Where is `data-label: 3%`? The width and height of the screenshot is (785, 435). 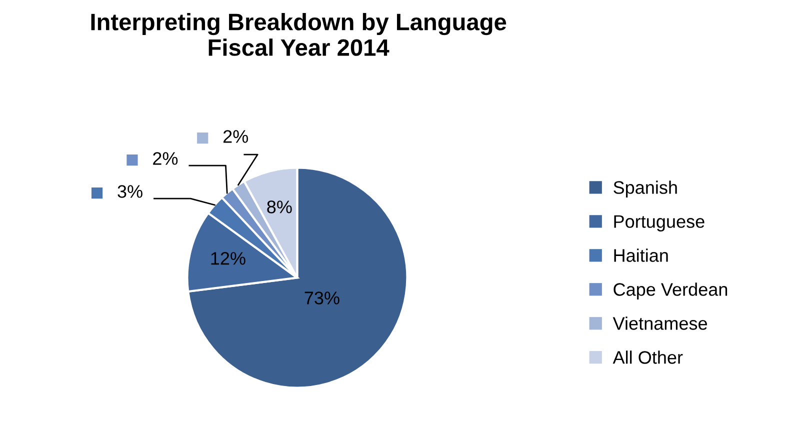 data-label: 3% is located at coordinates (130, 191).